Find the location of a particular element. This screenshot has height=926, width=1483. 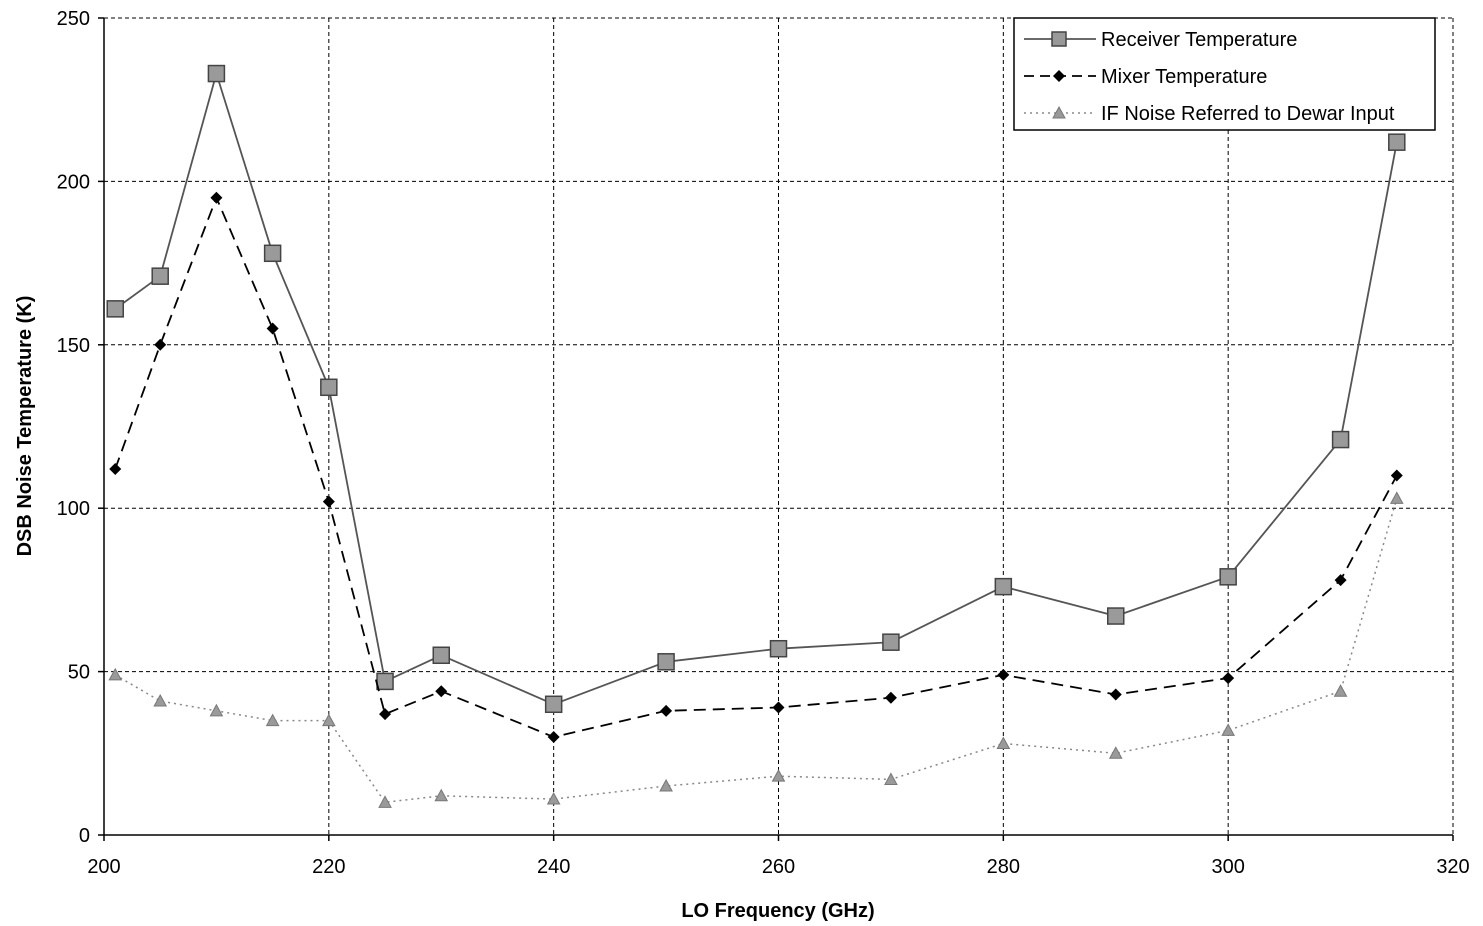

y-tick-label: 200 is located at coordinates (73, 182).